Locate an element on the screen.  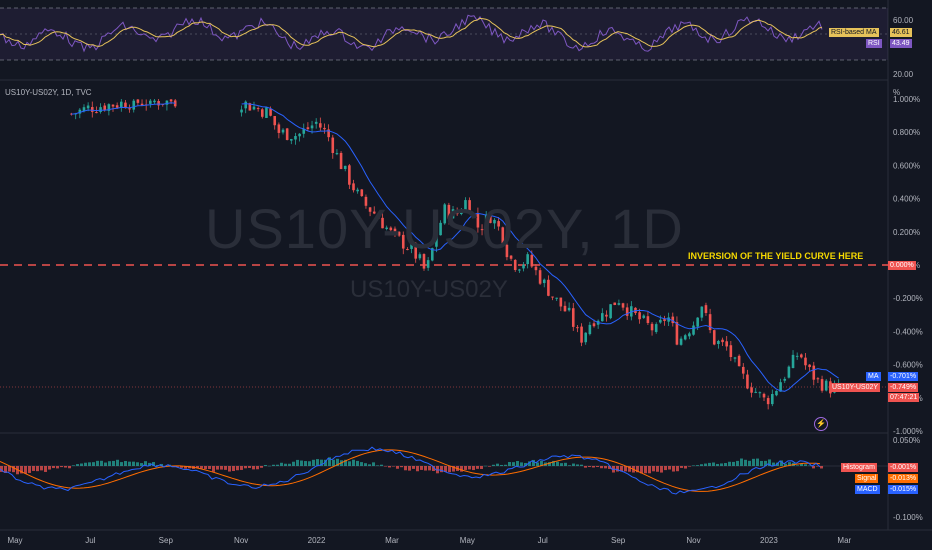
rsi-name-tag: RSI is located at coordinates (874, 43).